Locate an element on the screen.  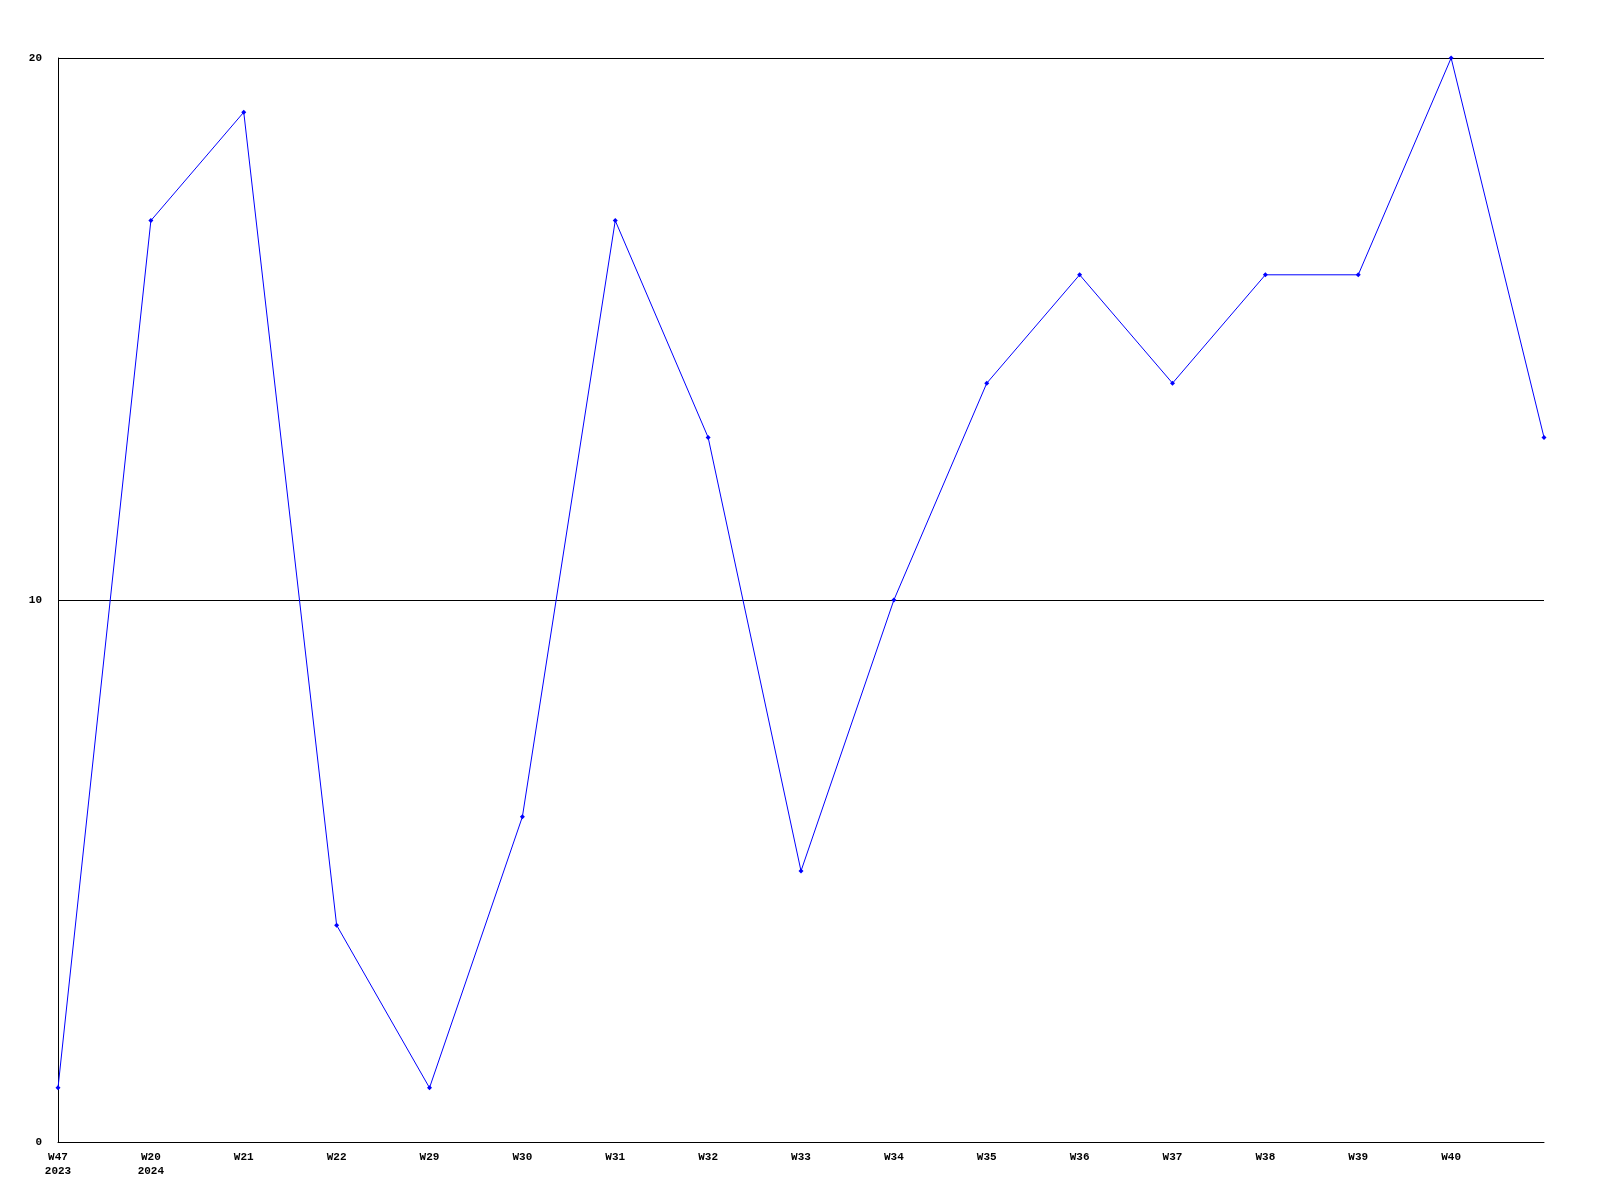
x-tick-label: W34 is located at coordinates (894, 1157).